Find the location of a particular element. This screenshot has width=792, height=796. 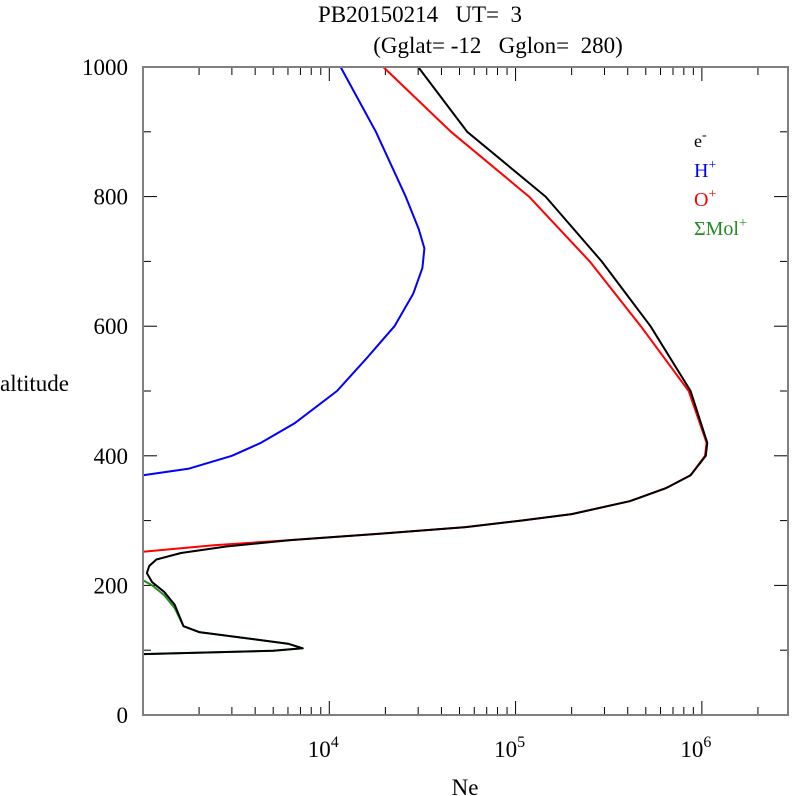

legend-label: e is located at coordinates (698, 141).